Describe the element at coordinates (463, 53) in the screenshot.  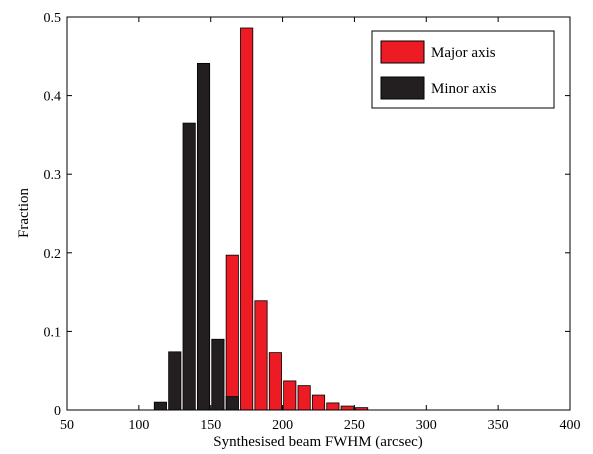
I see `legend-label-major: Major axis` at that location.